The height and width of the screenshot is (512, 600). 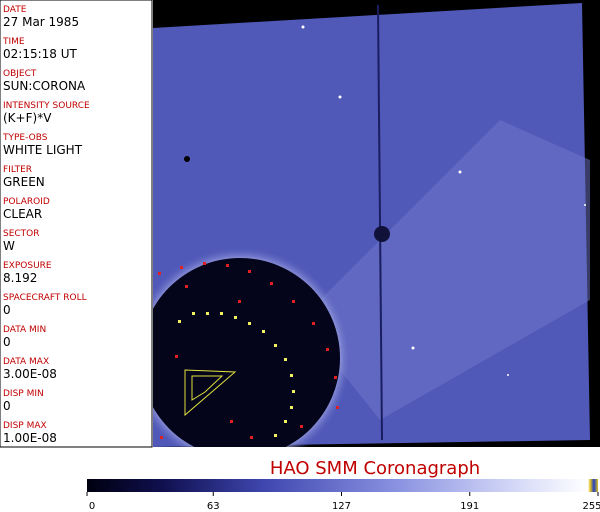 I want to click on field-value: 02:15:18 UT, so click(x=40, y=54).